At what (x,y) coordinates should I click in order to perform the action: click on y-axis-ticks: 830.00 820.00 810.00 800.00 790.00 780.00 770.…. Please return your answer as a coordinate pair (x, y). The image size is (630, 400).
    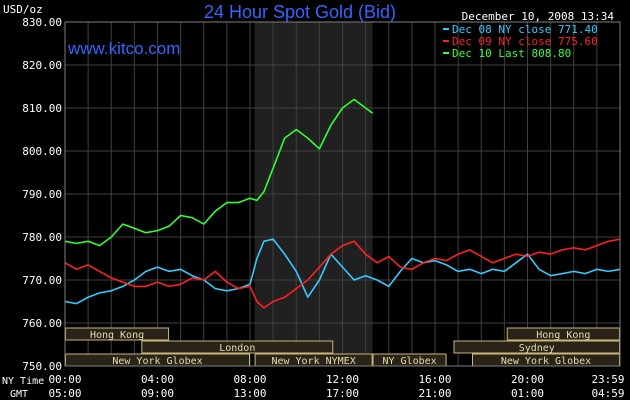
    Looking at the image, I should click on (42, 194).